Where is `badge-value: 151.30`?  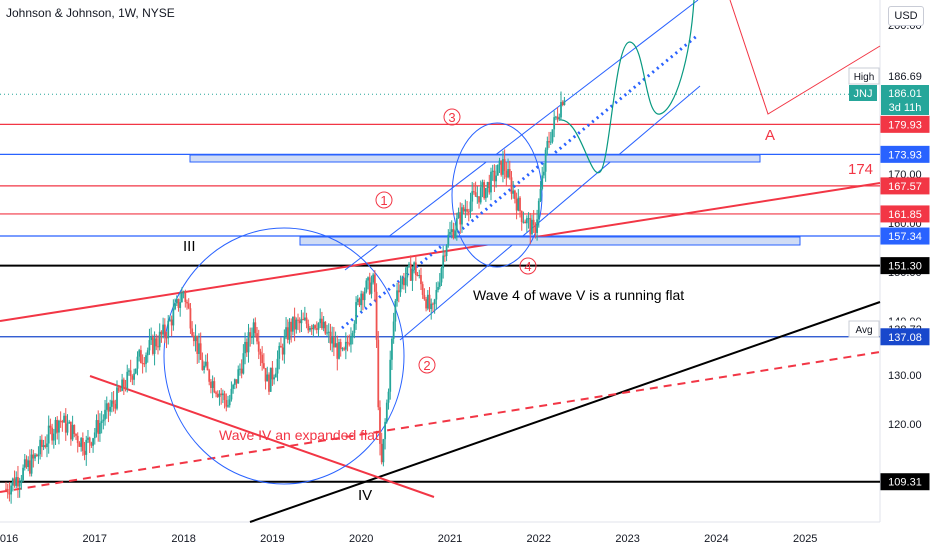
badge-value: 151.30 is located at coordinates (905, 267).